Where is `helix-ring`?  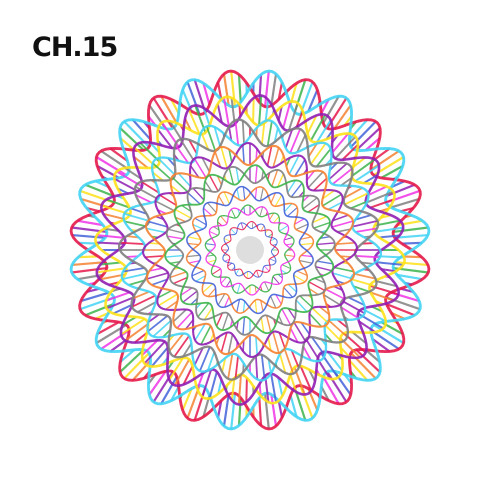 helix-ring is located at coordinates (250, 250).